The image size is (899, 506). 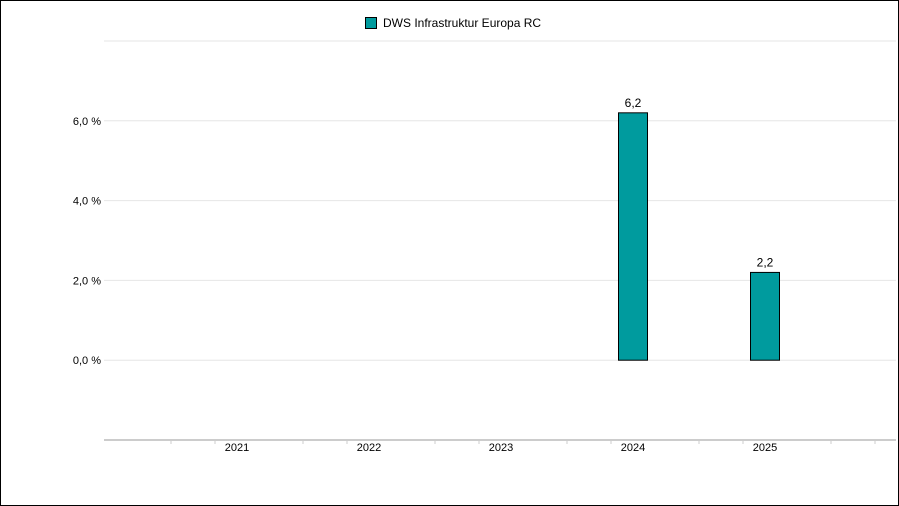 What do you see at coordinates (371, 23) in the screenshot?
I see `legend-swatch` at bounding box center [371, 23].